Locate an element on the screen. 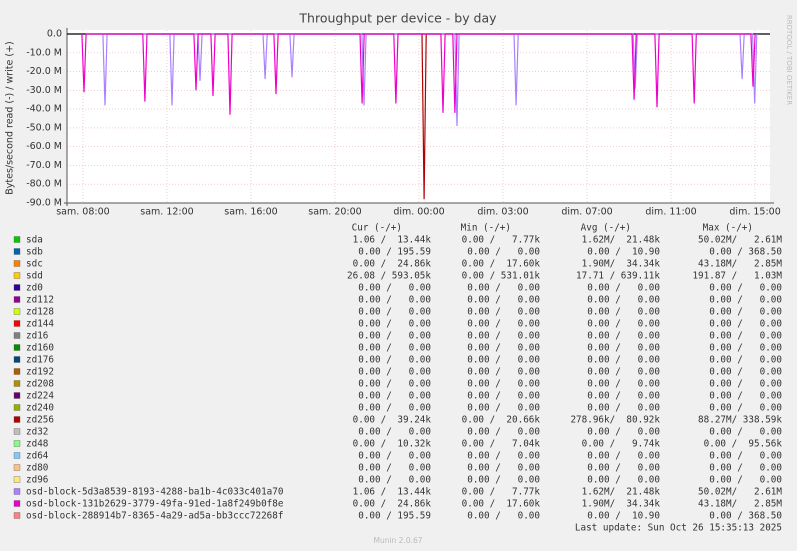 This screenshot has height=551, width=797. x-tick-label: sam. 12:00 is located at coordinates (166, 212).